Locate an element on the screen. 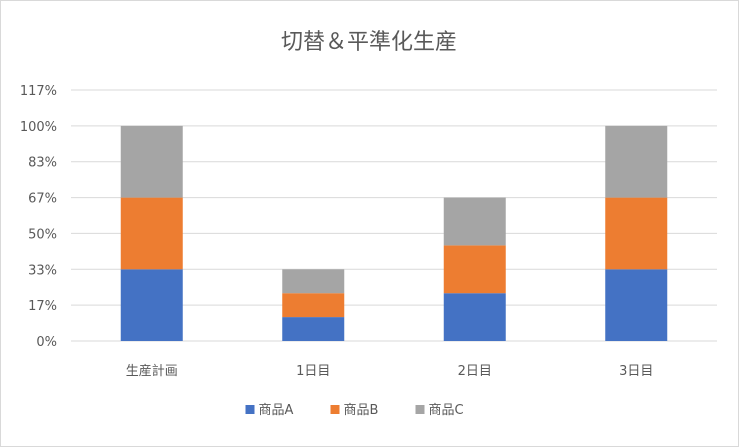 Image resolution: width=739 pixels, height=447 pixels. legend-label: 商品C is located at coordinates (446, 410).